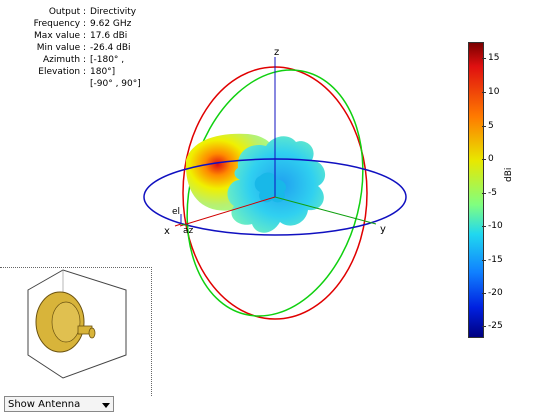  What do you see at coordinates (492, 293) in the screenshot?
I see `colorbar-tick: -20` at bounding box center [492, 293].